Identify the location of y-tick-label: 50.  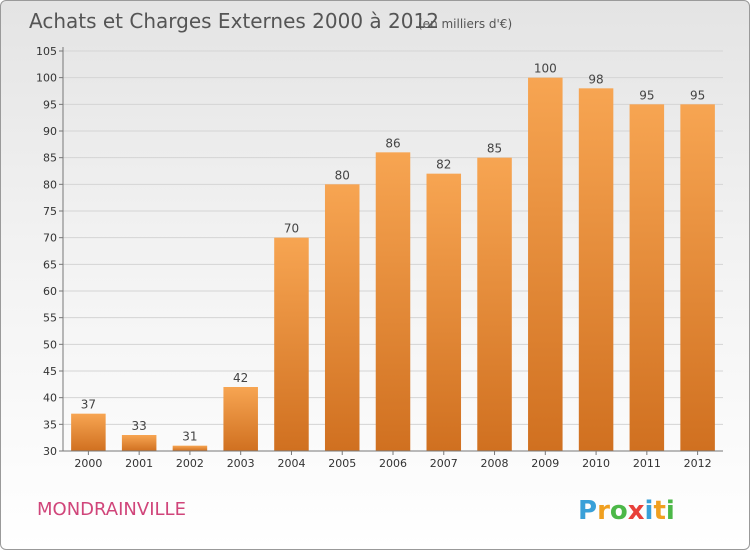
(50, 344).